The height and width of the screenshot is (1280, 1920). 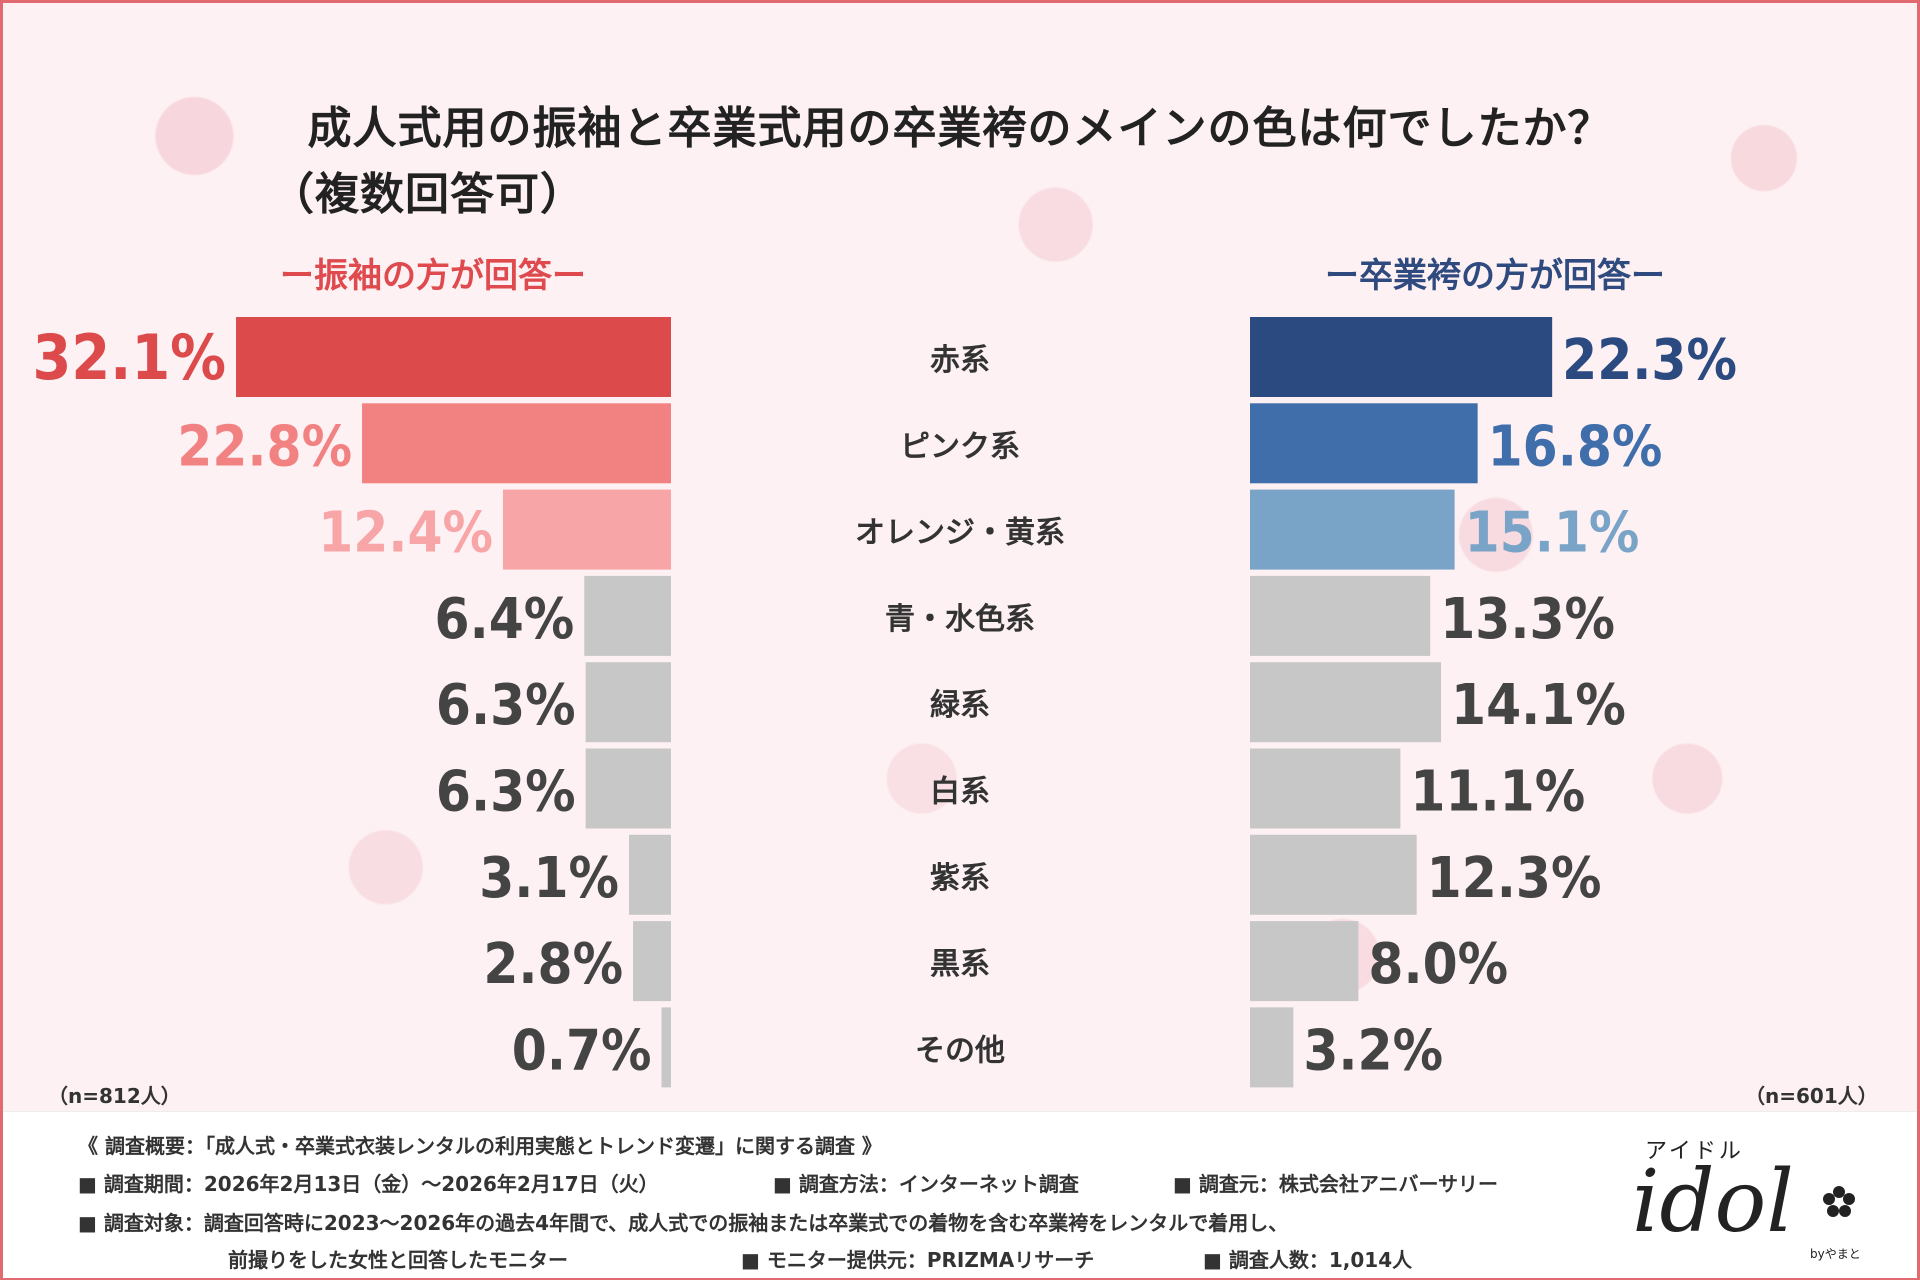 What do you see at coordinates (1336, 1184) in the screenshot?
I see `survey-organizer: ■ 調査元：株式会社アニバーサリー` at bounding box center [1336, 1184].